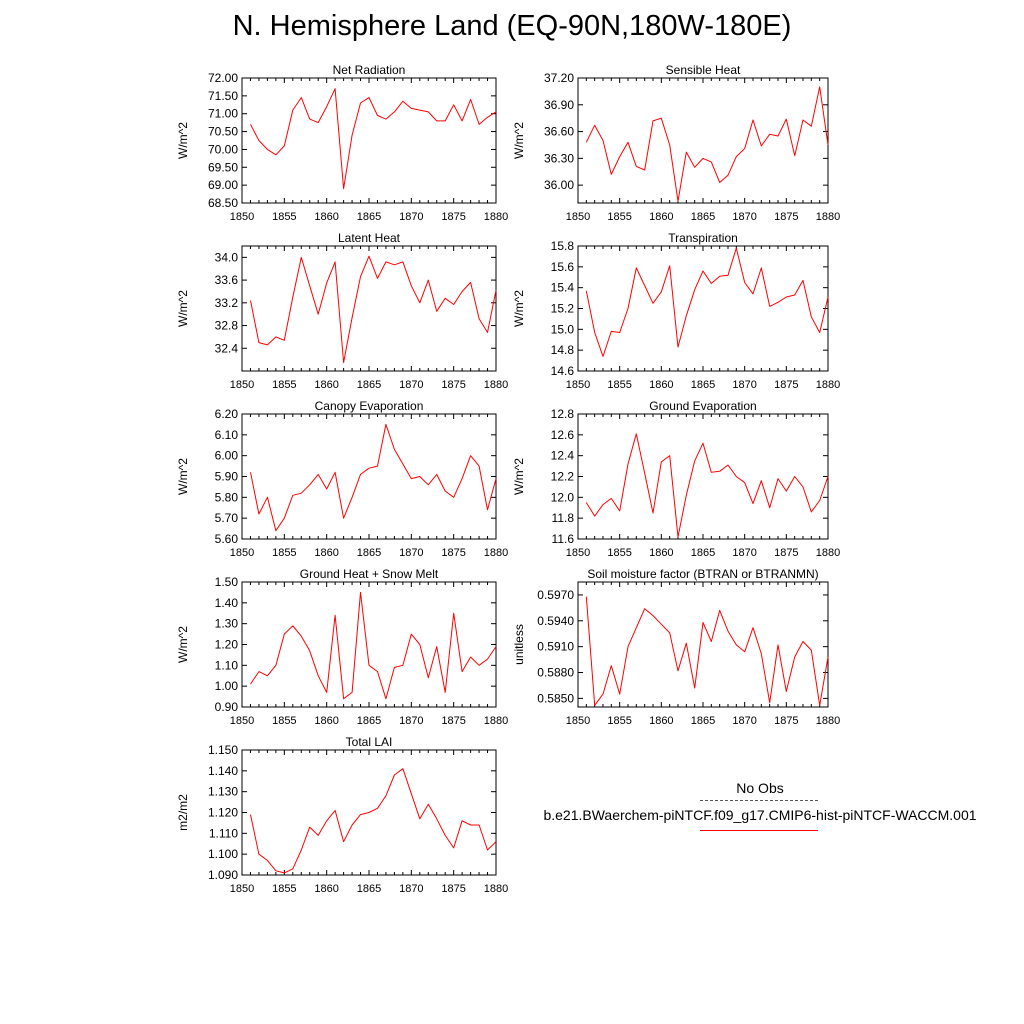  I want to click on y-tick-label: 32.4, so click(227, 348).